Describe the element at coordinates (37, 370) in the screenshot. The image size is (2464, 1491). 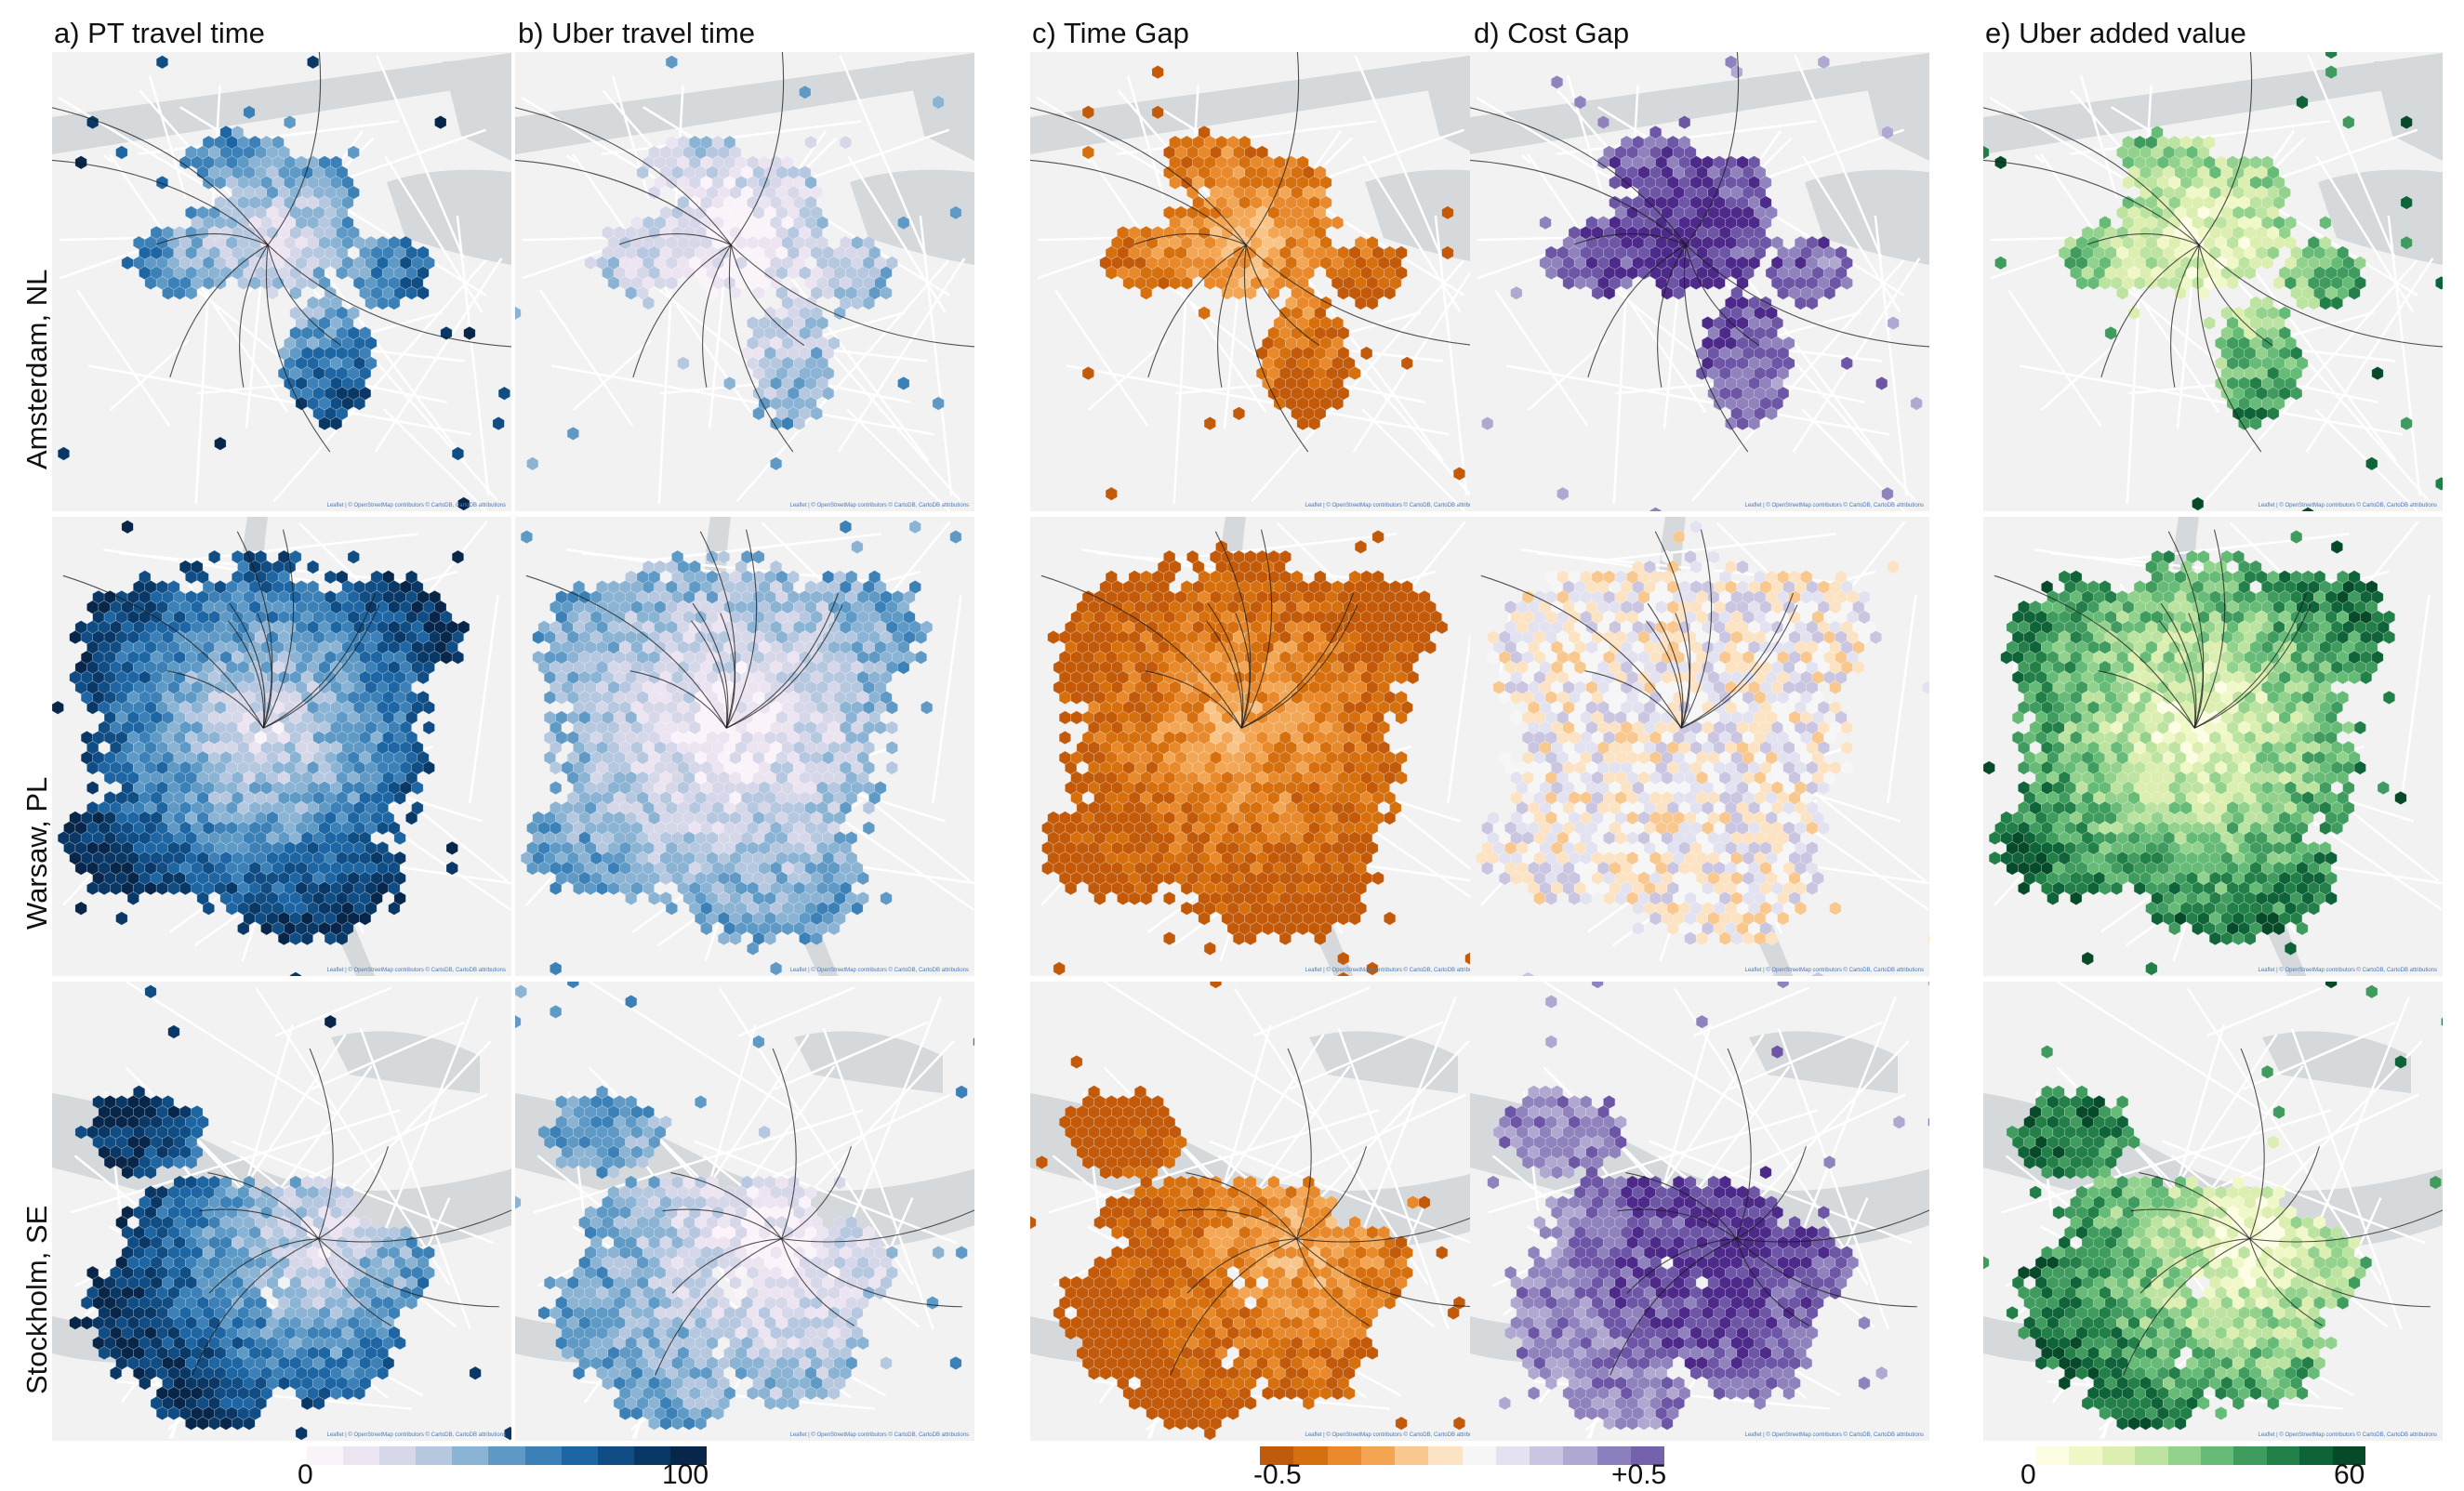
I see `row-label-amsterdam: Amsterdam, NL` at that location.